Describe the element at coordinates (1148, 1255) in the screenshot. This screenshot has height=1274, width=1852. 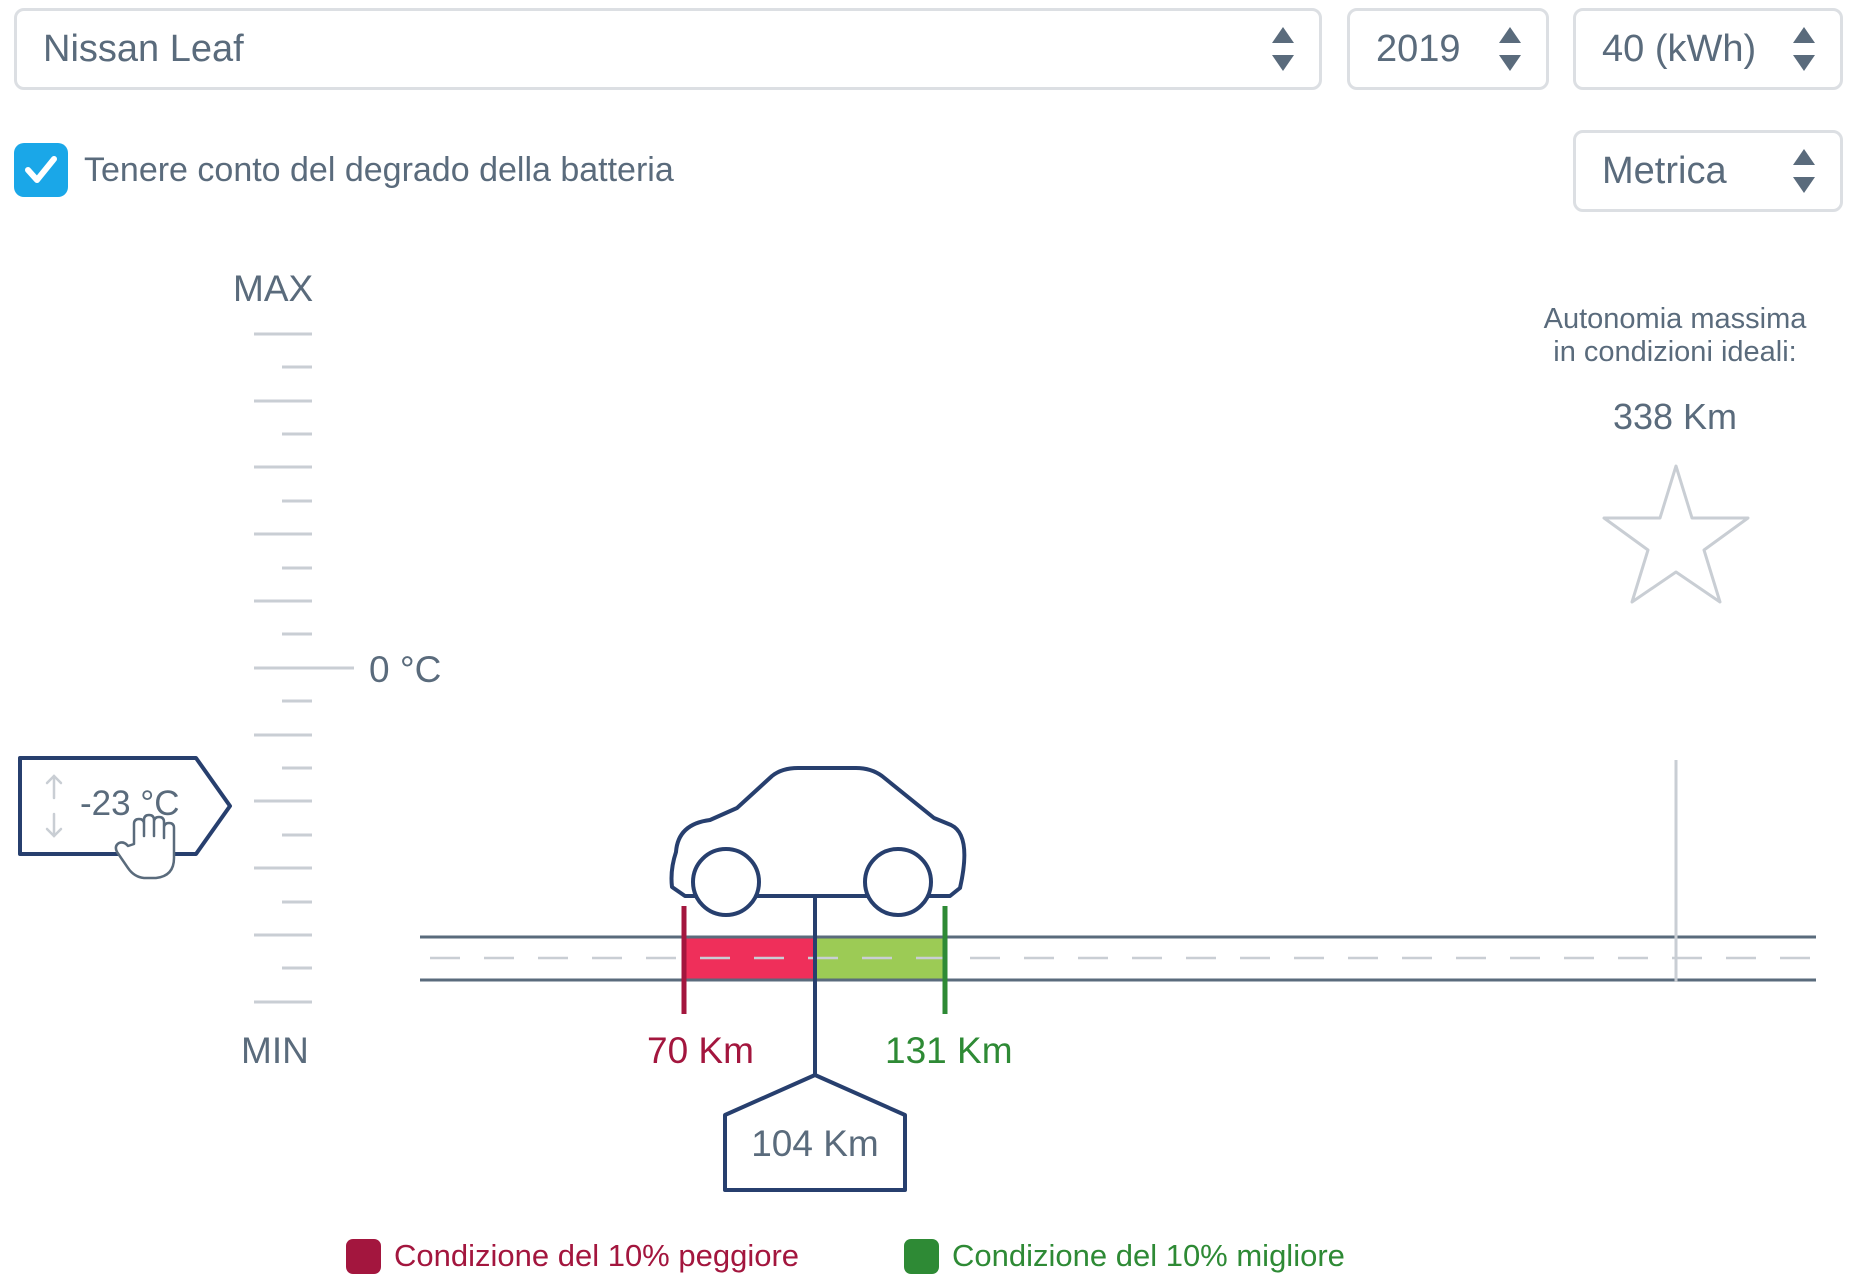
I see `legend-better-label: Condizione del 10% migliore` at that location.